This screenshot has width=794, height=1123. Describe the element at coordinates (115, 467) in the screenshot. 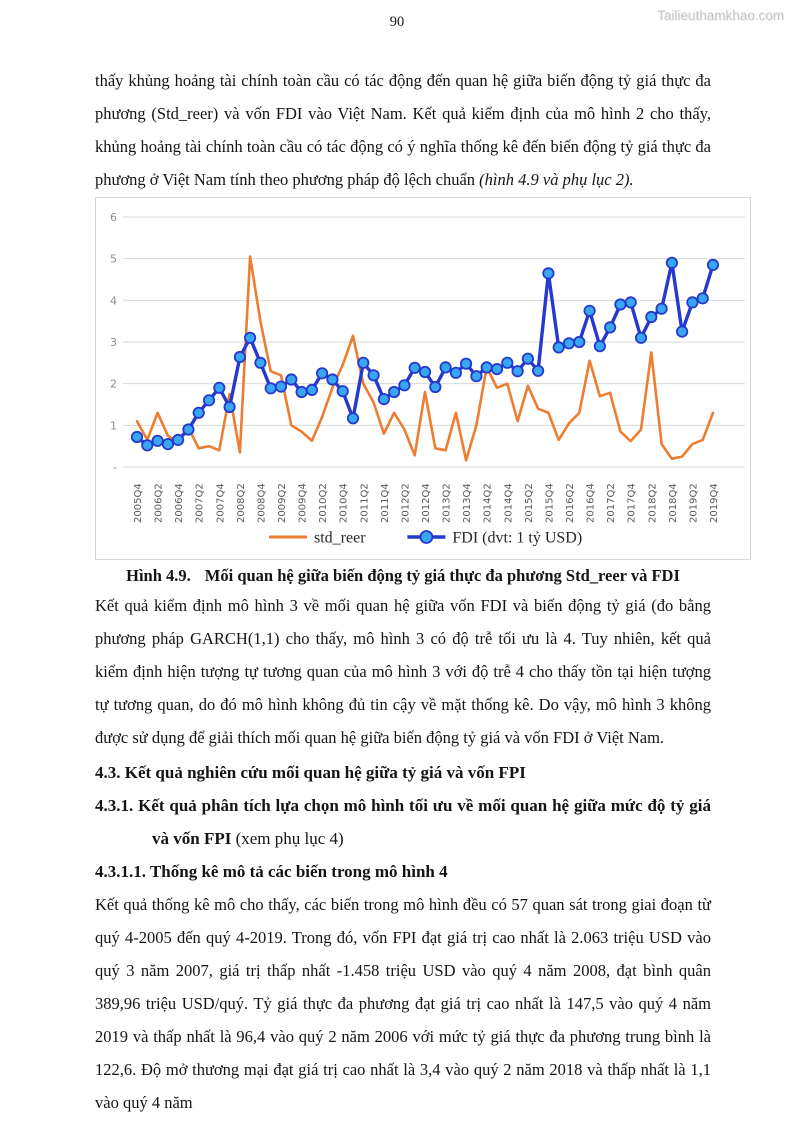

I see `y-axis-tick-label: -` at that location.